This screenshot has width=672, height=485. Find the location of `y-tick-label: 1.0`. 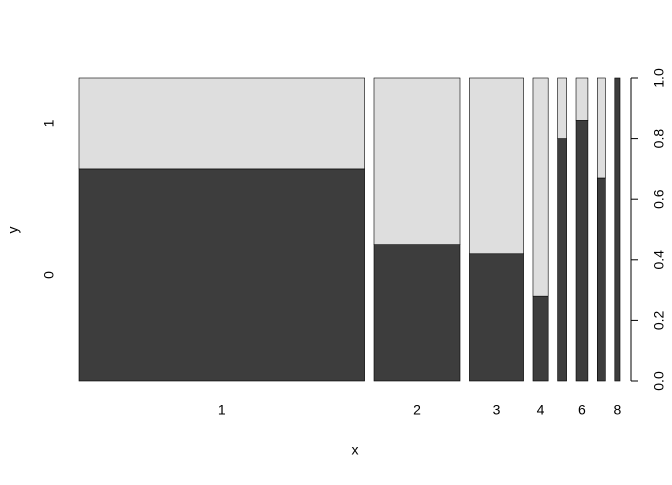

y-tick-label: 1.0 is located at coordinates (659, 78).